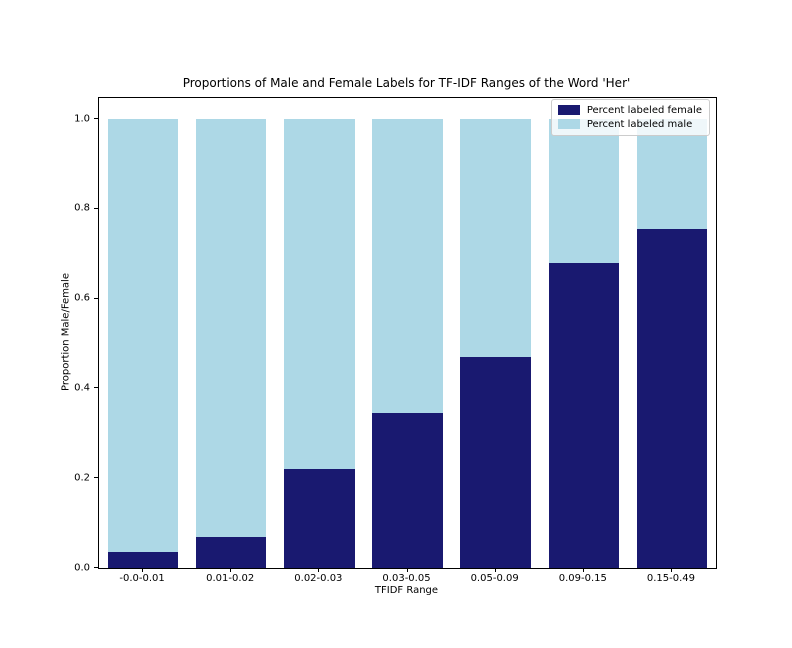  Describe the element at coordinates (670, 578) in the screenshot. I see `x-tick-label: 0.15-0.49` at that location.